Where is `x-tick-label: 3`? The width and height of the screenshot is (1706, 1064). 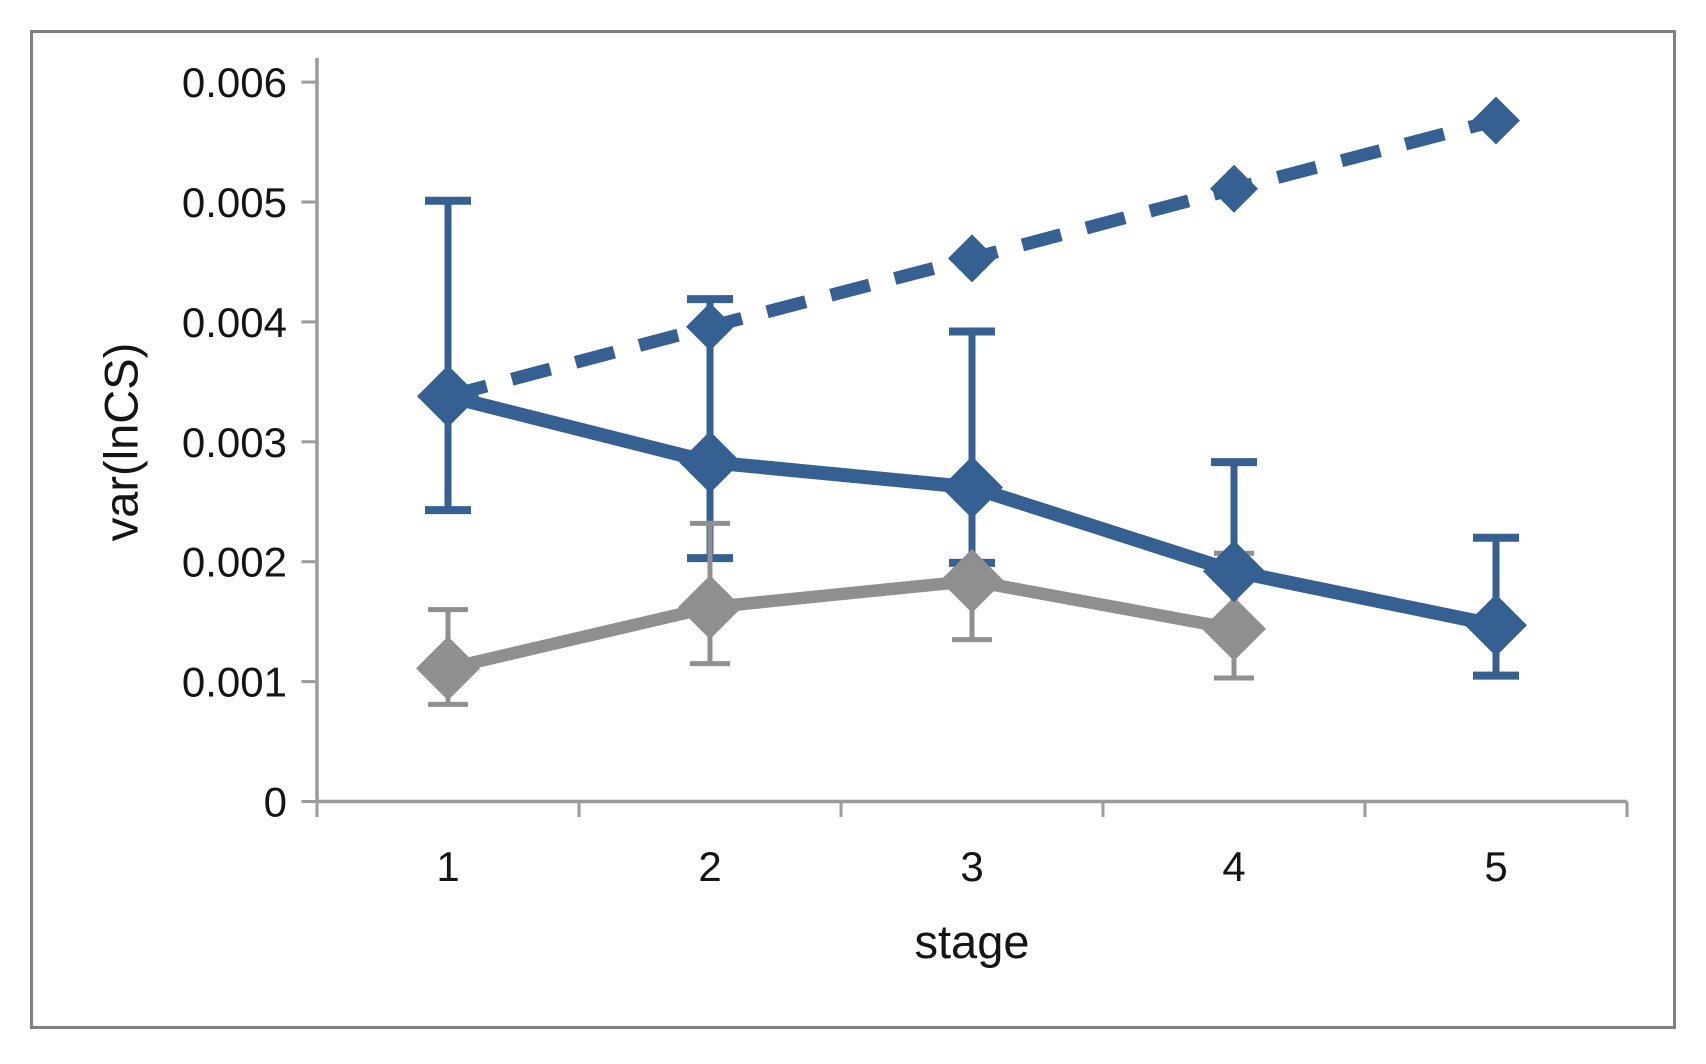 x-tick-label: 3 is located at coordinates (971, 866).